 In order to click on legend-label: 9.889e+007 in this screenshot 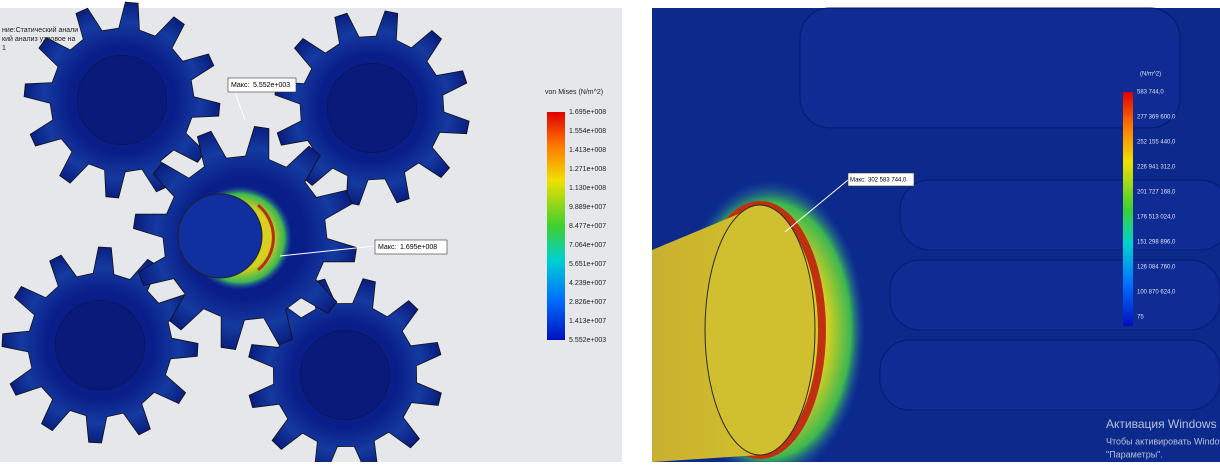, I will do `click(587, 207)`.